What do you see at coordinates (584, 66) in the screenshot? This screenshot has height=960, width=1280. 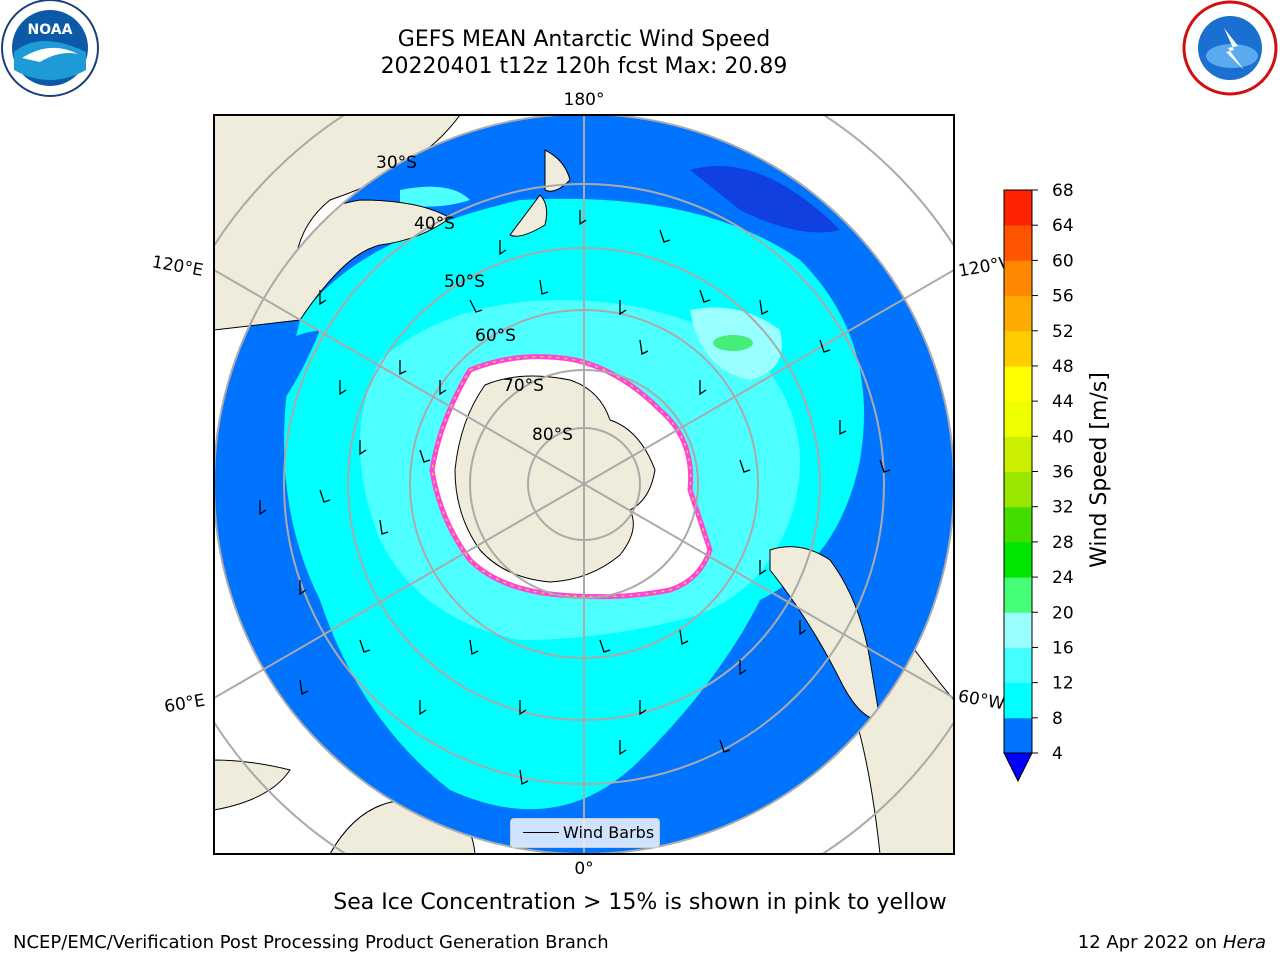 I see `map-subtitle: 20220401 t12z 120h fcst Max: 20.89` at bounding box center [584, 66].